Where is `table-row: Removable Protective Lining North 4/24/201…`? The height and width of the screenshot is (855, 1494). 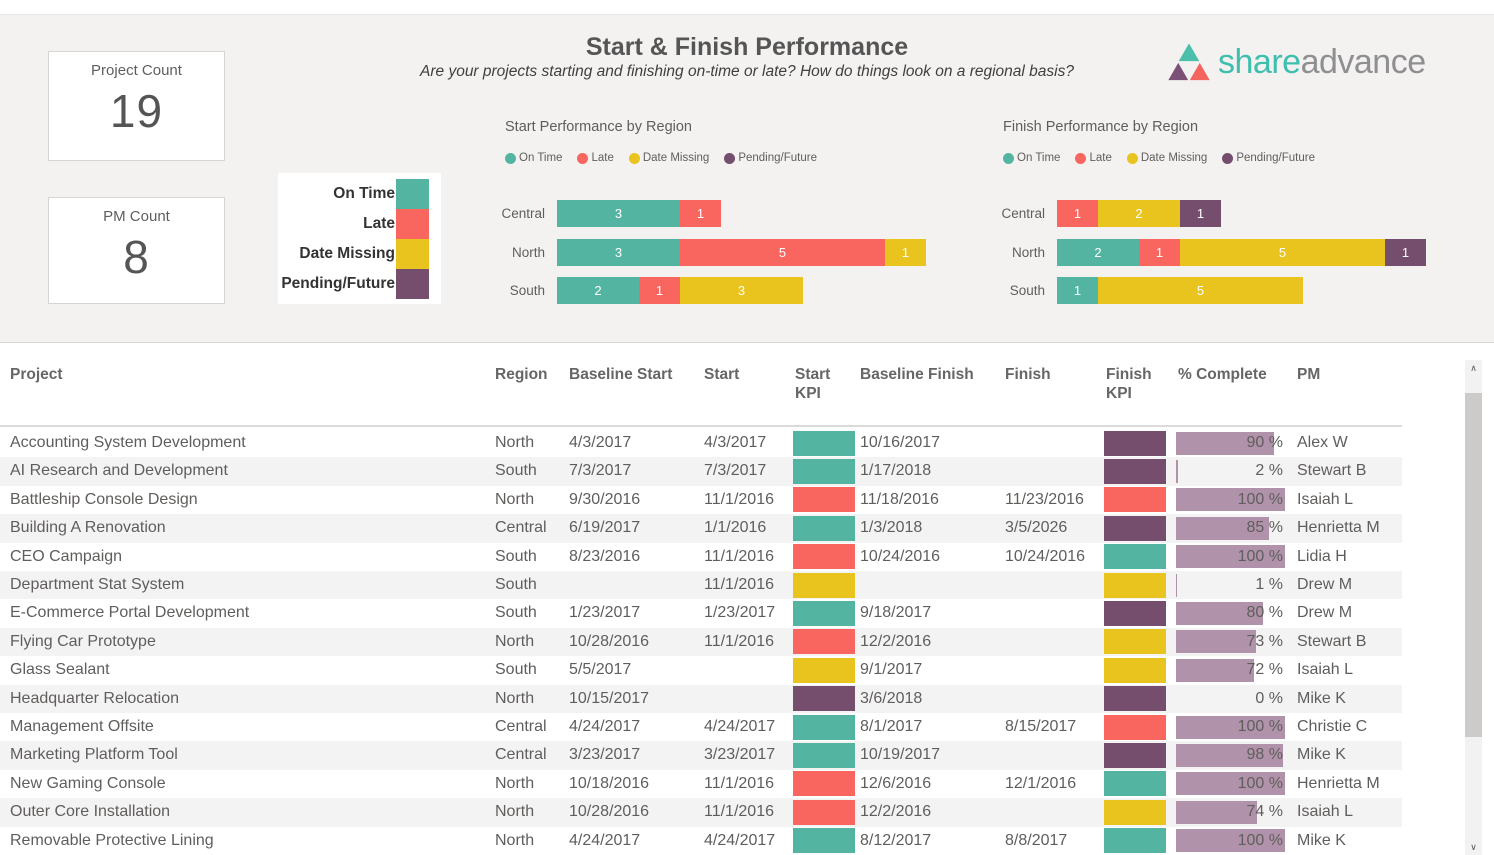 table-row: Removable Protective Lining North 4/24/201… is located at coordinates (701, 840).